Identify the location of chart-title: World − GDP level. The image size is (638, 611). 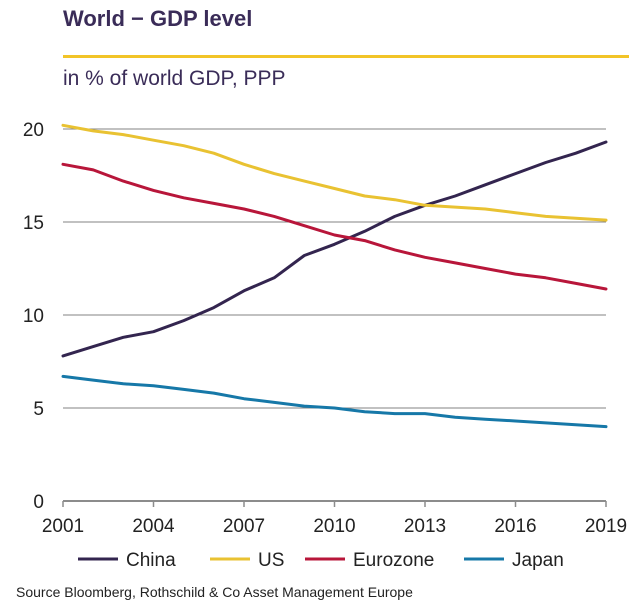
(158, 18).